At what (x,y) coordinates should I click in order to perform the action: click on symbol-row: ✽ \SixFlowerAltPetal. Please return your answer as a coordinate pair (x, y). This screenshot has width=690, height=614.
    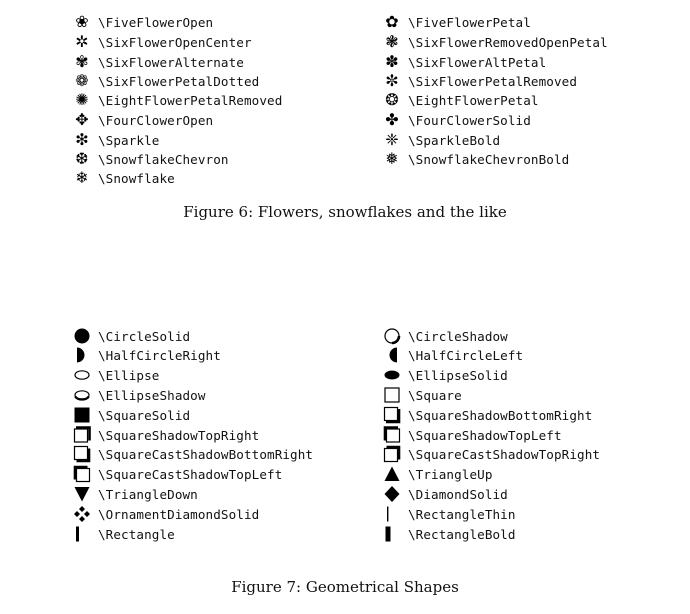
    Looking at the image, I should click on (464, 62).